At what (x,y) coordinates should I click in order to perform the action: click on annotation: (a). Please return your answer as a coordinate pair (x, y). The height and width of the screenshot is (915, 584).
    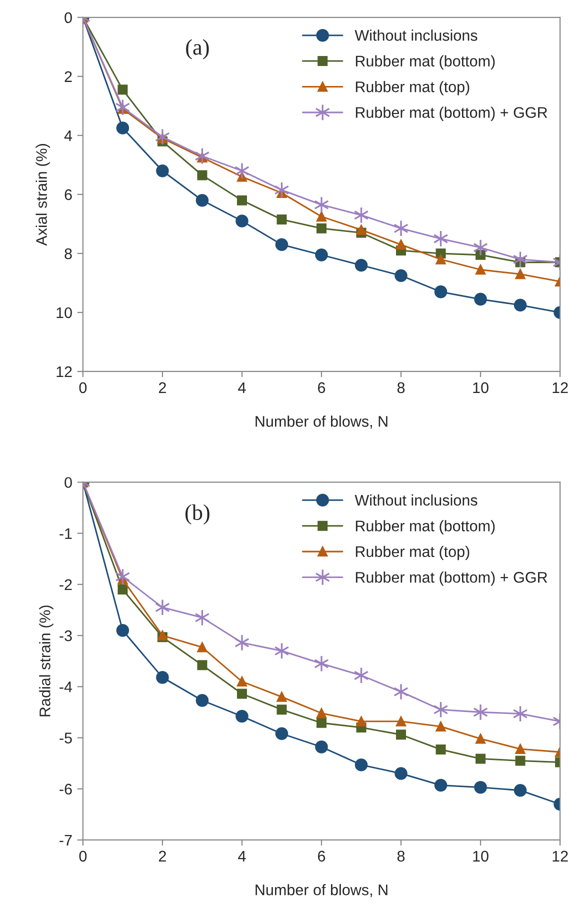
    Looking at the image, I should click on (197, 49).